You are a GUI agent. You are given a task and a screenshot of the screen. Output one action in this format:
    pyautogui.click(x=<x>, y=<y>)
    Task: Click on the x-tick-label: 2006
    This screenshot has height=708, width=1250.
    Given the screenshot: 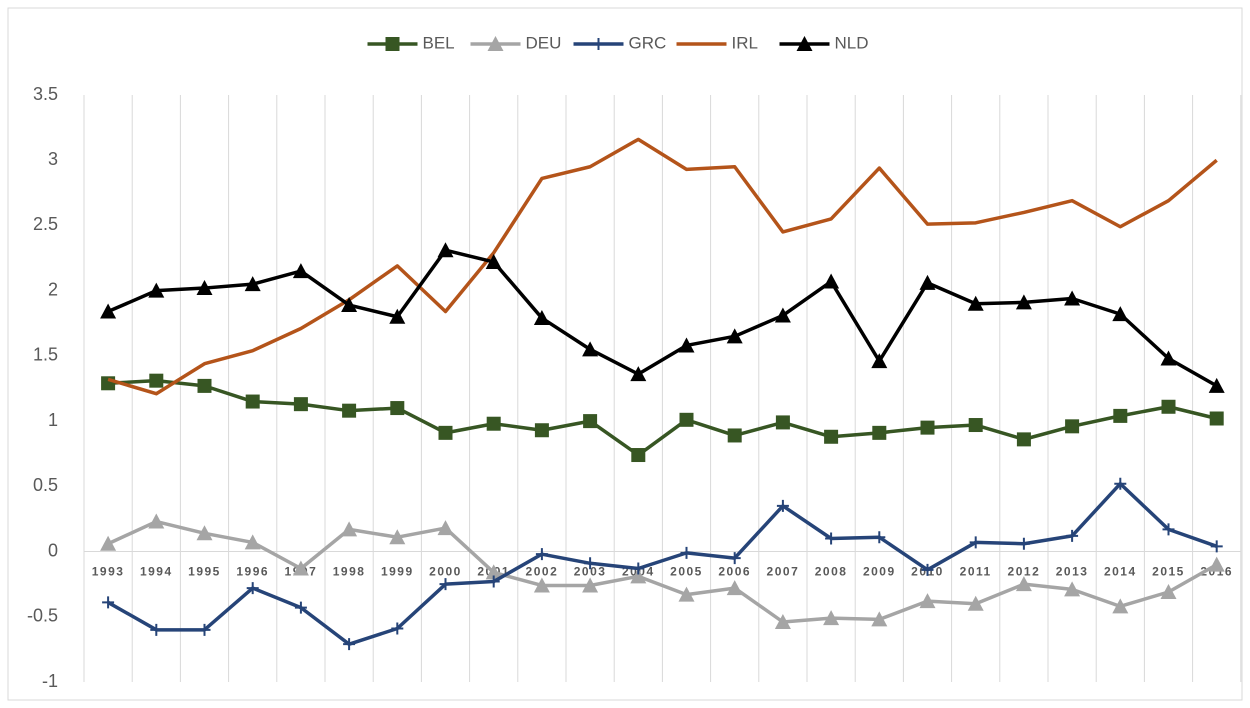 What is the action you would take?
    pyautogui.click(x=734, y=572)
    